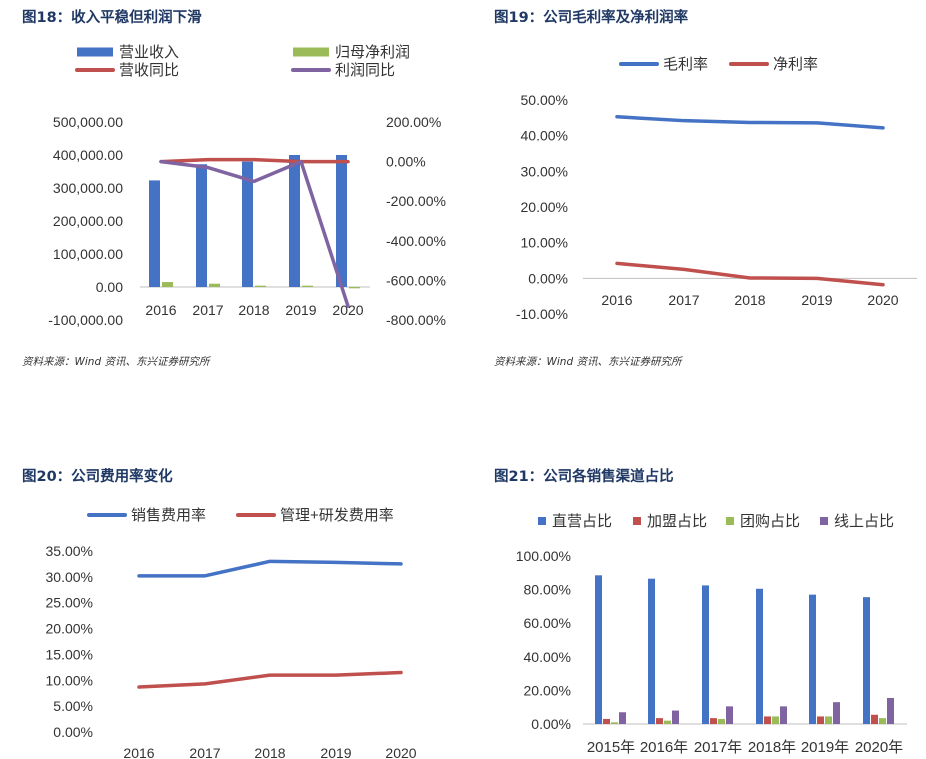  I want to click on chart20-y-tick-label: 5.00%, so click(73, 706).